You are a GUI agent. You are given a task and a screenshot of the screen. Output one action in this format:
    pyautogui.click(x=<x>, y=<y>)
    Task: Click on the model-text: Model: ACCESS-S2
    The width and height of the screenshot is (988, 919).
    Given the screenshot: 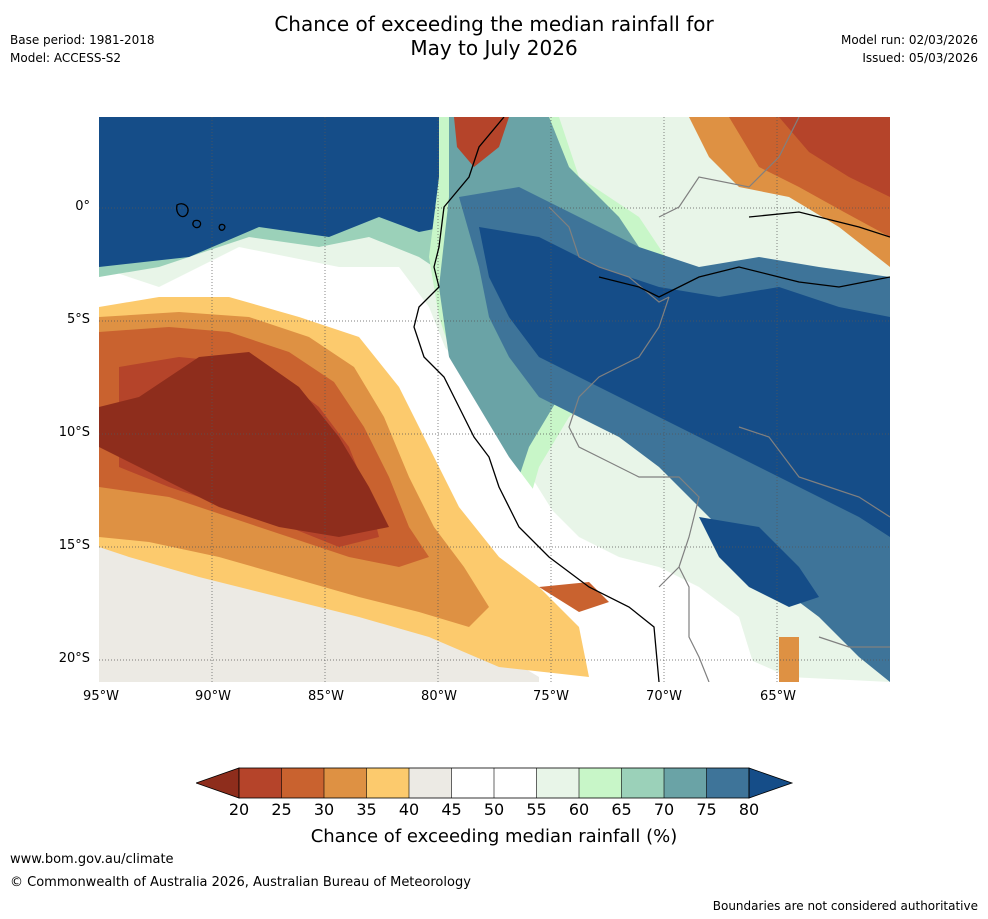 What is the action you would take?
    pyautogui.click(x=66, y=58)
    